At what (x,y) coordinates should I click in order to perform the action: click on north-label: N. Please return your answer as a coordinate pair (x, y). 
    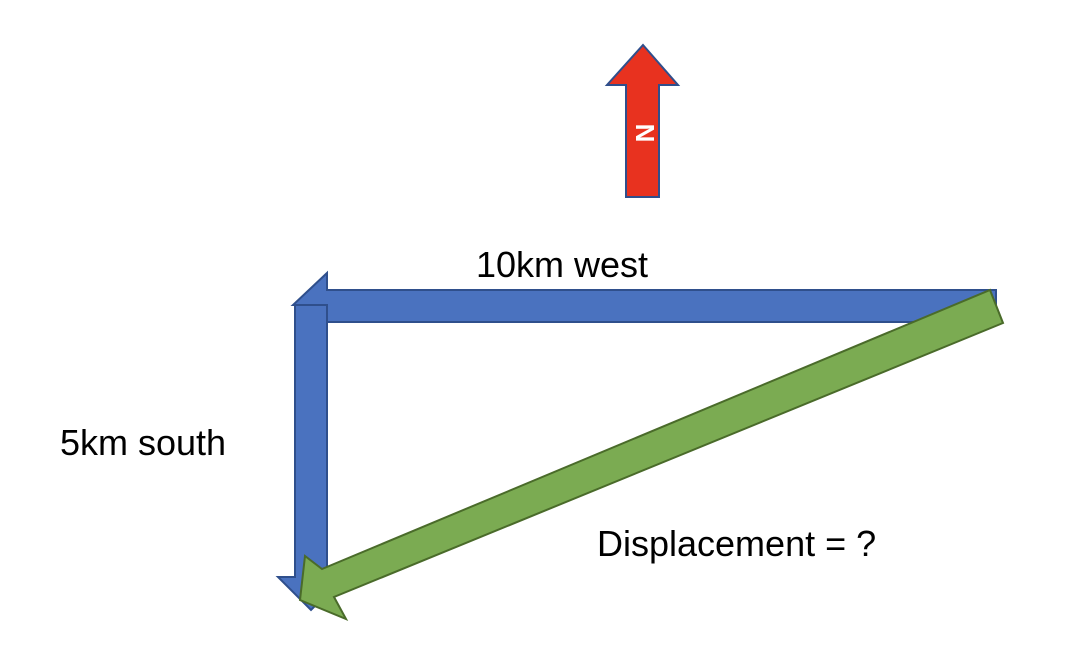
    Looking at the image, I should click on (645, 133).